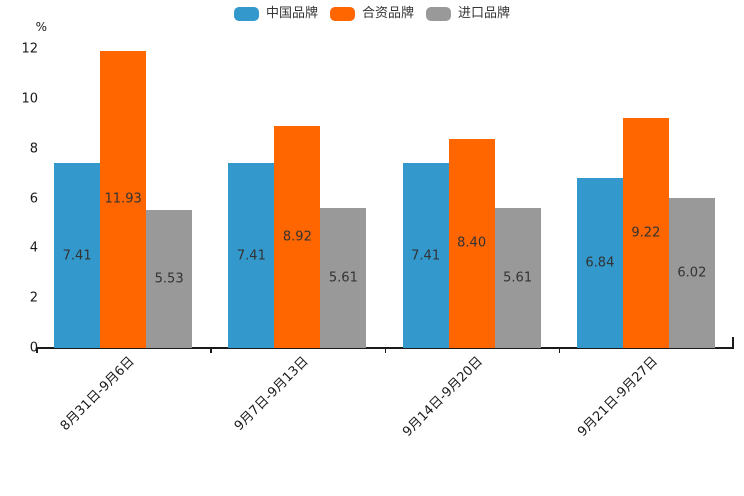  I want to click on bar-value-label: 8.40, so click(472, 243).